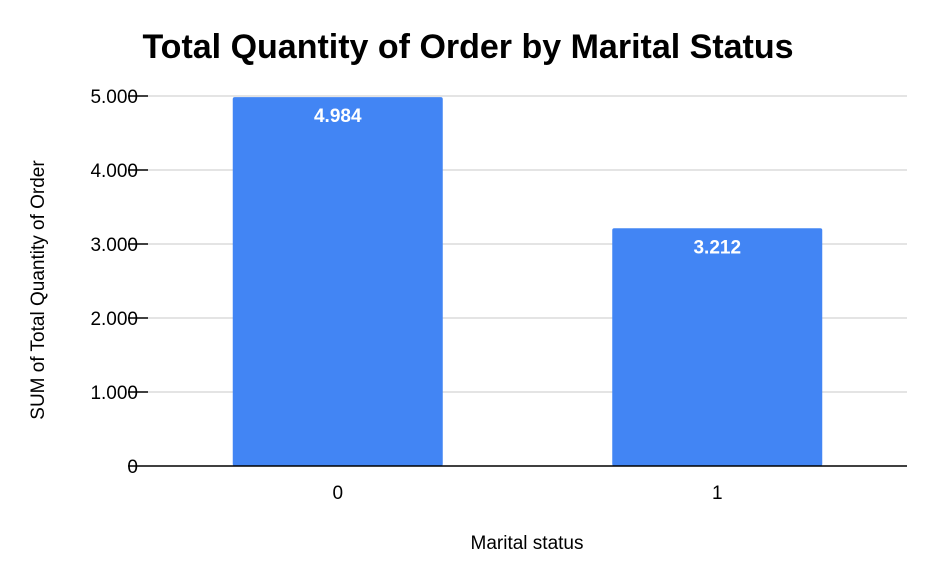 The image size is (936, 582). I want to click on y-axis-label: SUM of Total Quantity of Order, so click(38, 290).